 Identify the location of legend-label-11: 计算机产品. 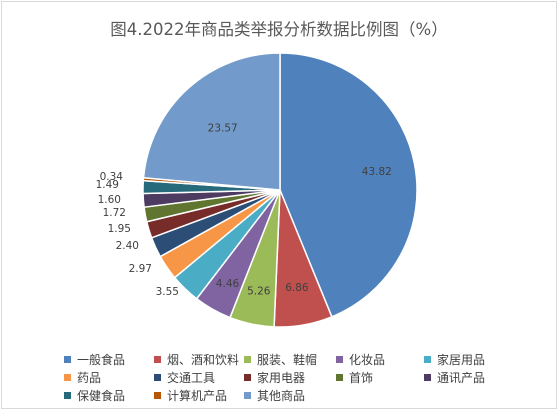
(197, 396).